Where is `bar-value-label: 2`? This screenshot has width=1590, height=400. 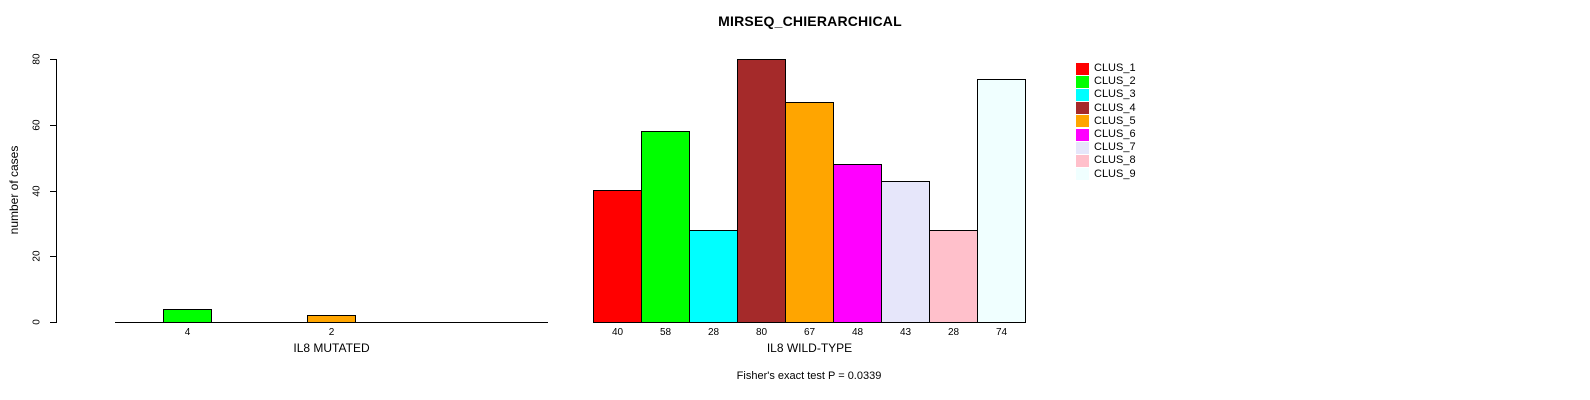
bar-value-label: 2 is located at coordinates (331, 332).